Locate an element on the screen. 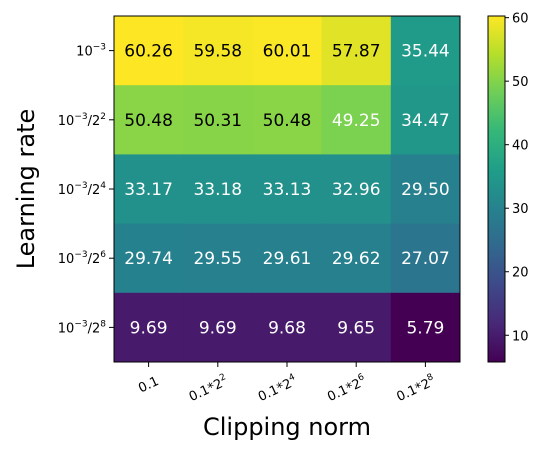 This screenshot has height=452, width=548. colorbar-tick-label: 60 is located at coordinates (520, 19).